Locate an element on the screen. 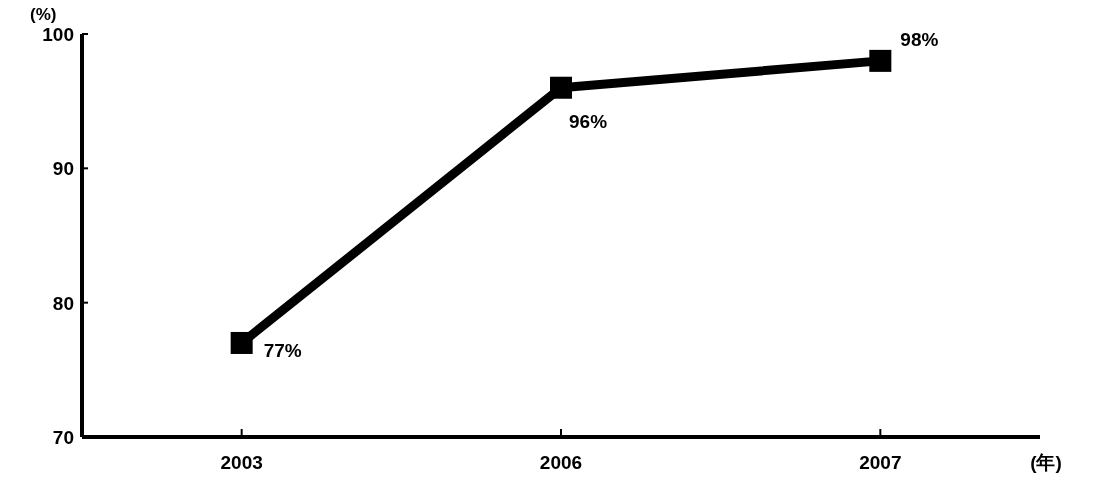  x-axis-title: (年) is located at coordinates (1046, 462).